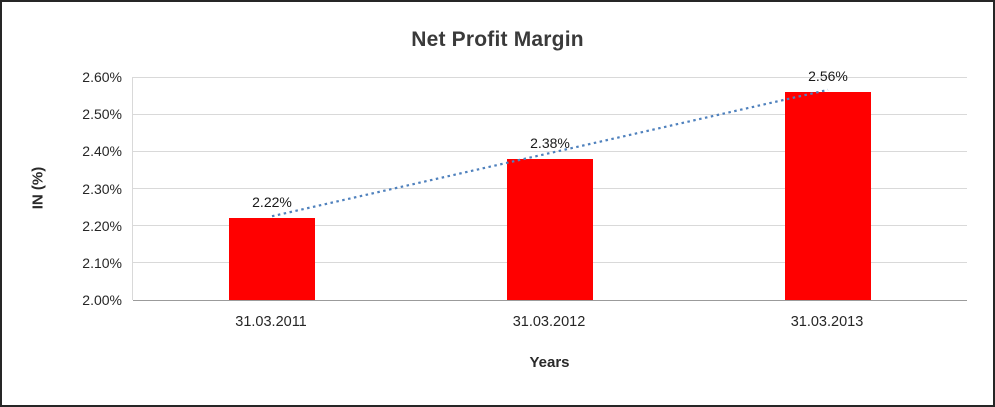  What do you see at coordinates (827, 322) in the screenshot?
I see `x-tick-label: 31.03.2013` at bounding box center [827, 322].